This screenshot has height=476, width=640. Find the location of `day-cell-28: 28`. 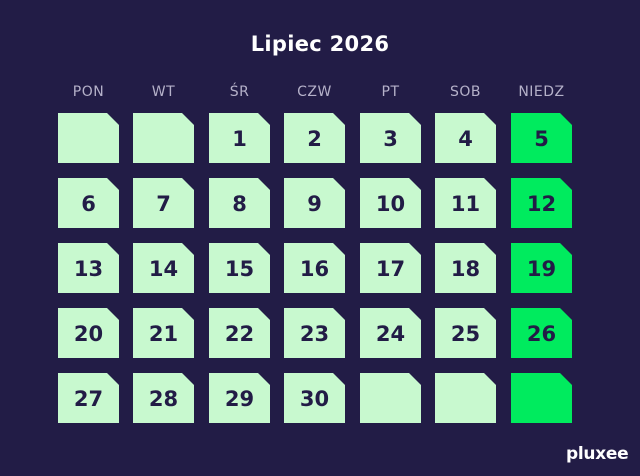

day-cell-28: 28 is located at coordinates (163, 398).